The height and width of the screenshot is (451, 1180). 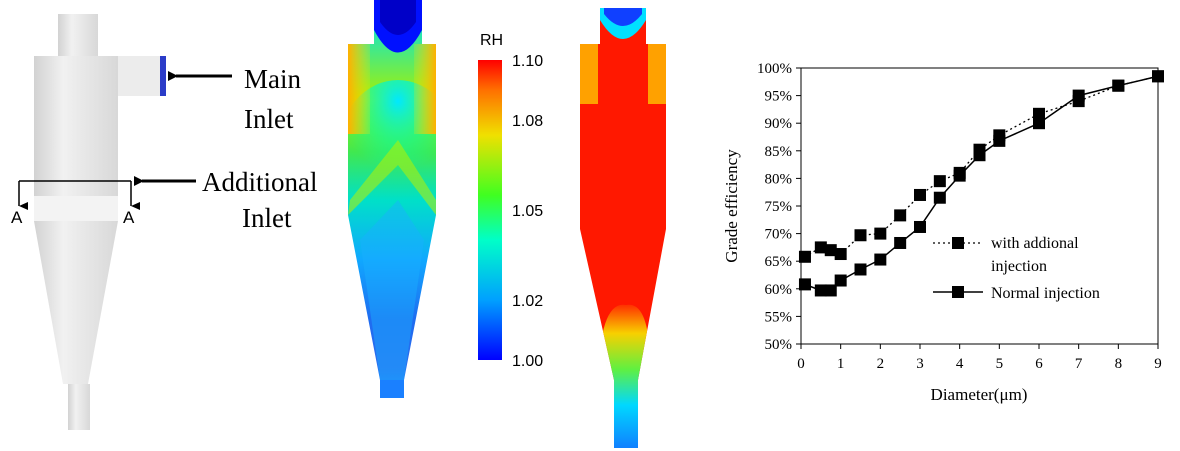 I want to click on y-tick-label: 75%, so click(x=779, y=207).